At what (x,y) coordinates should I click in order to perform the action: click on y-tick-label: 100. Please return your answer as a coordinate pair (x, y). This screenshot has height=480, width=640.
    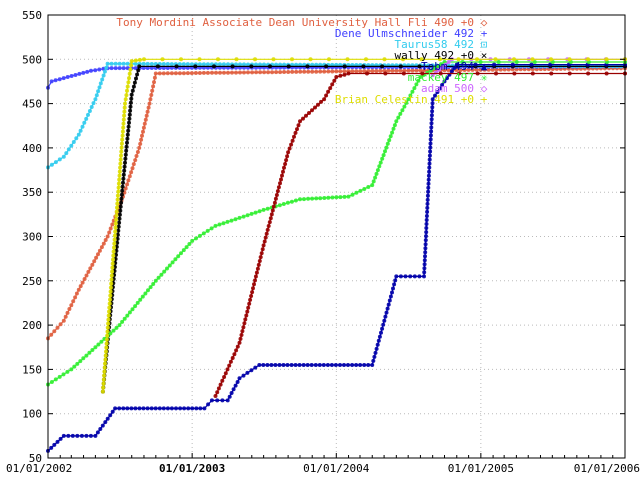
    Looking at the image, I should click on (32, 414).